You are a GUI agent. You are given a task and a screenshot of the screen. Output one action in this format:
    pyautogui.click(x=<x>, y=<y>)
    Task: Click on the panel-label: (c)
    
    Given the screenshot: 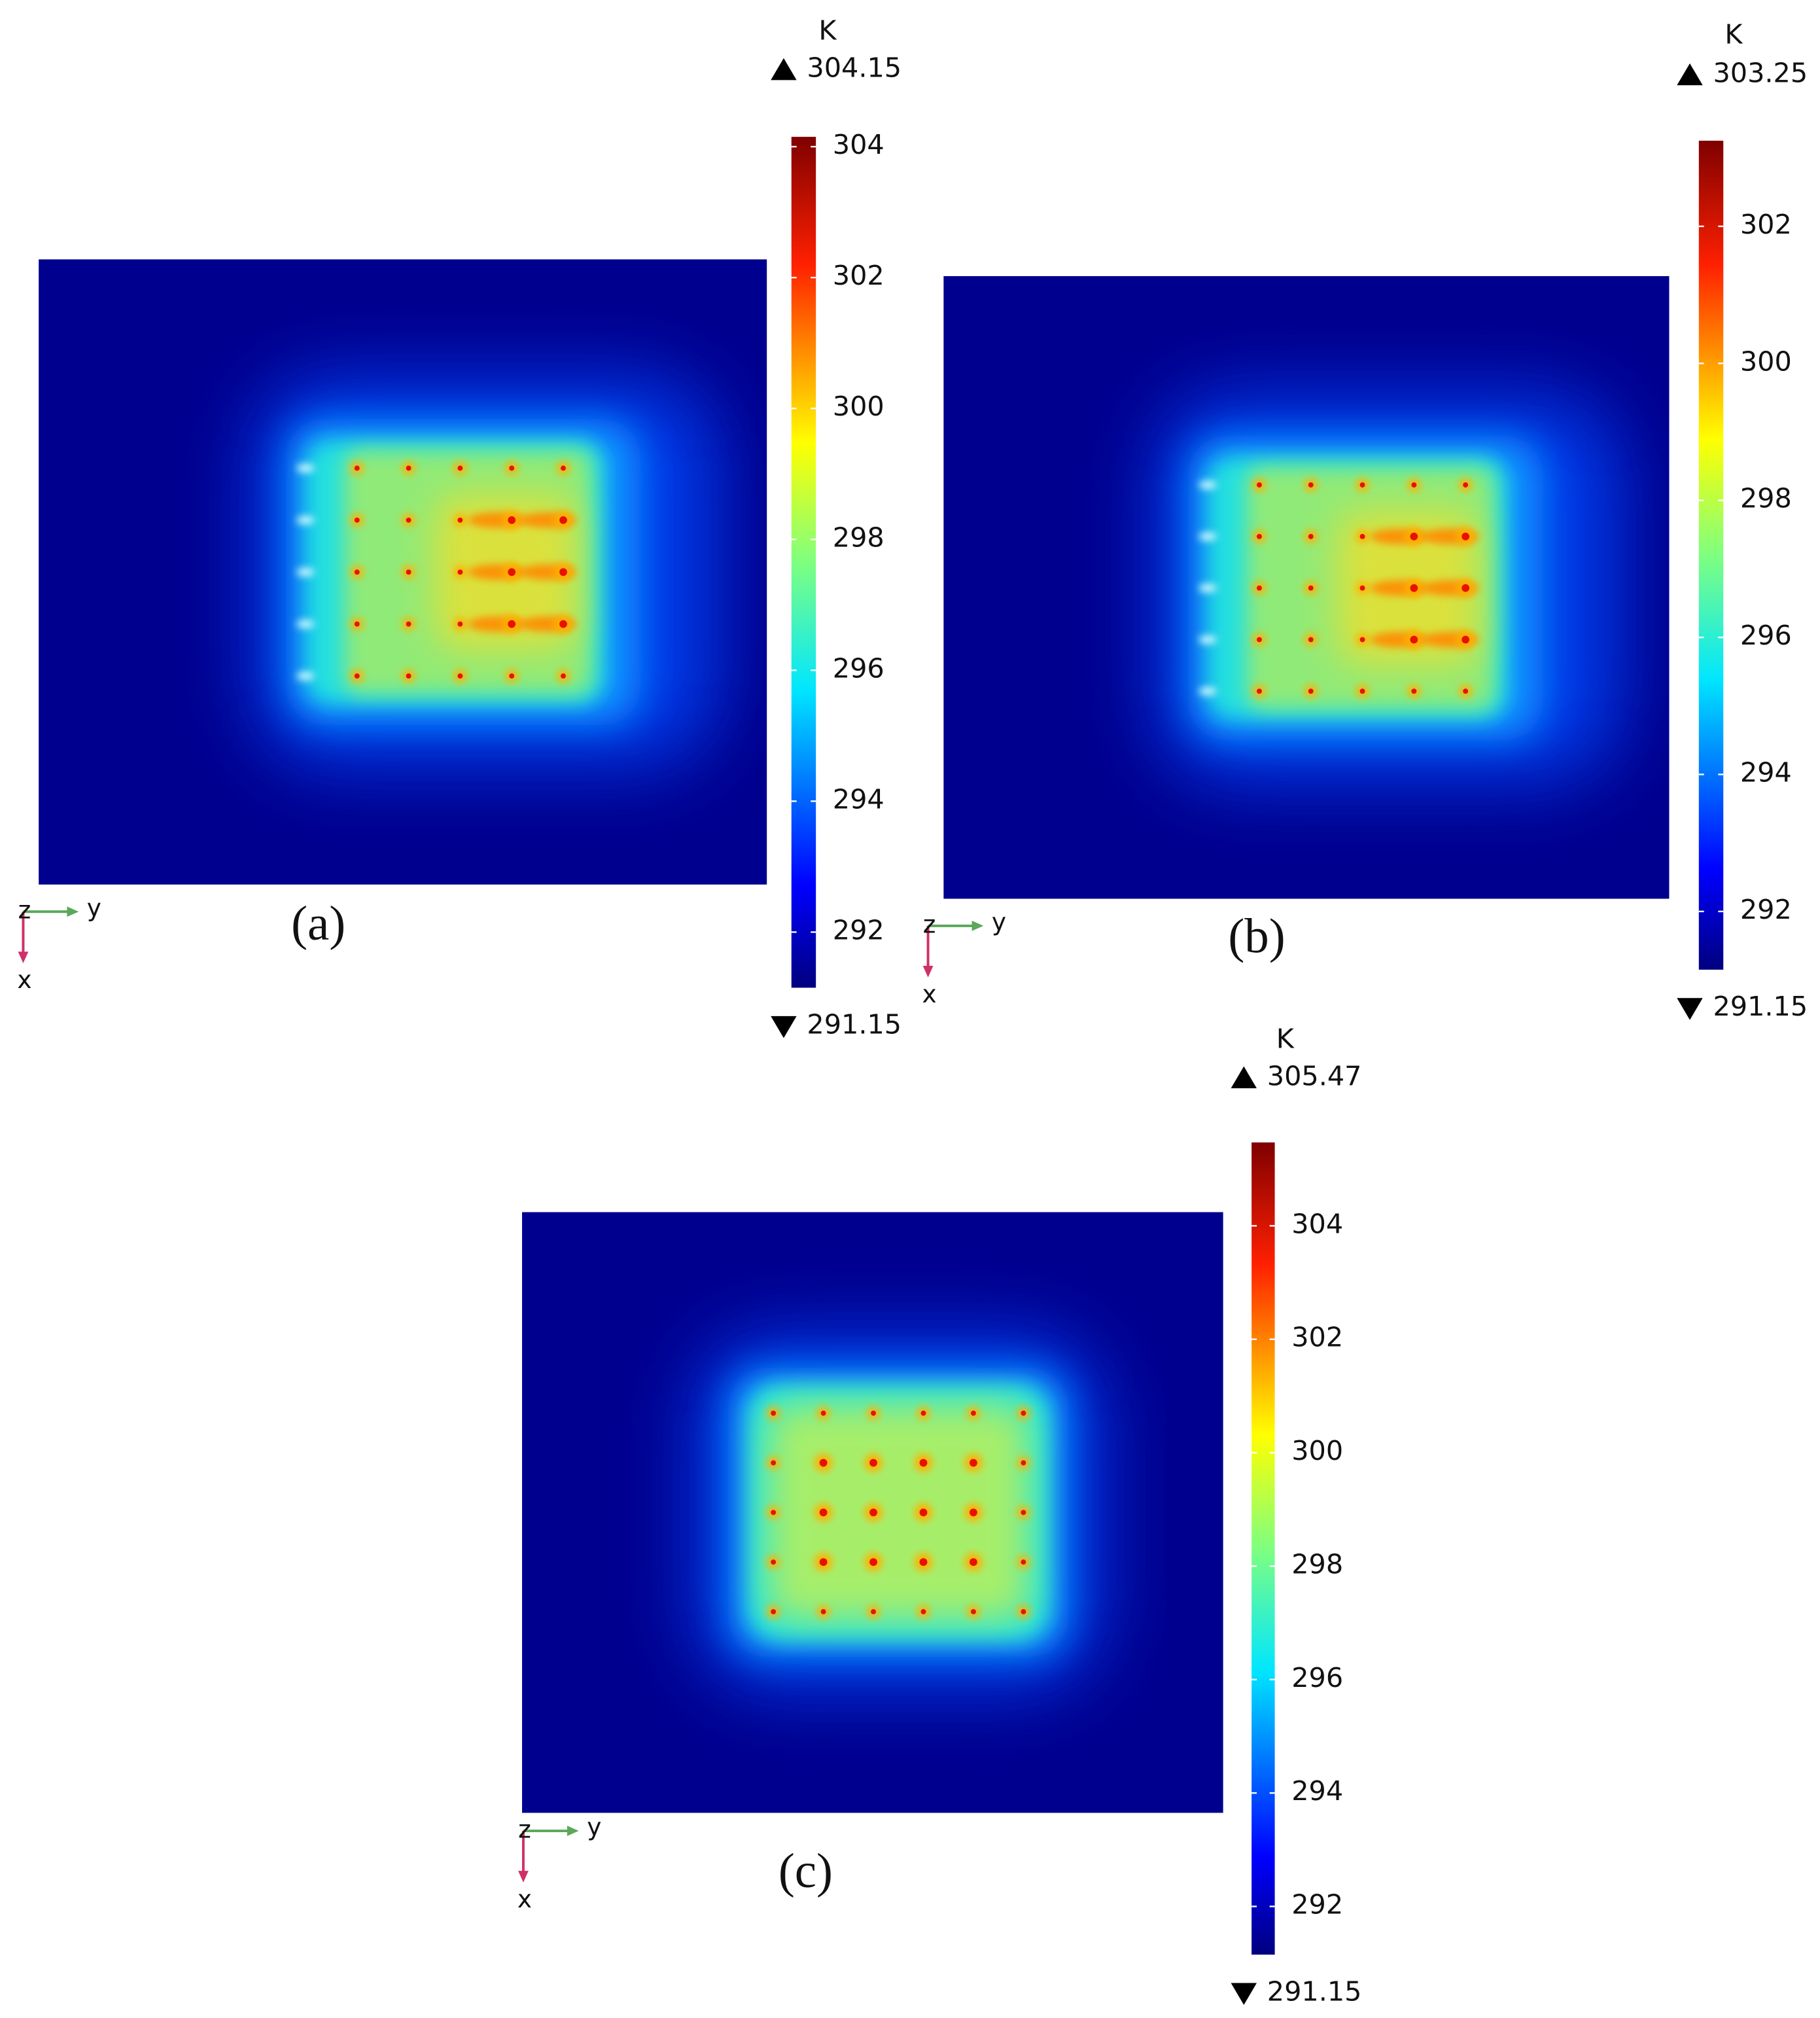 What is the action you would take?
    pyautogui.click(x=806, y=1871)
    